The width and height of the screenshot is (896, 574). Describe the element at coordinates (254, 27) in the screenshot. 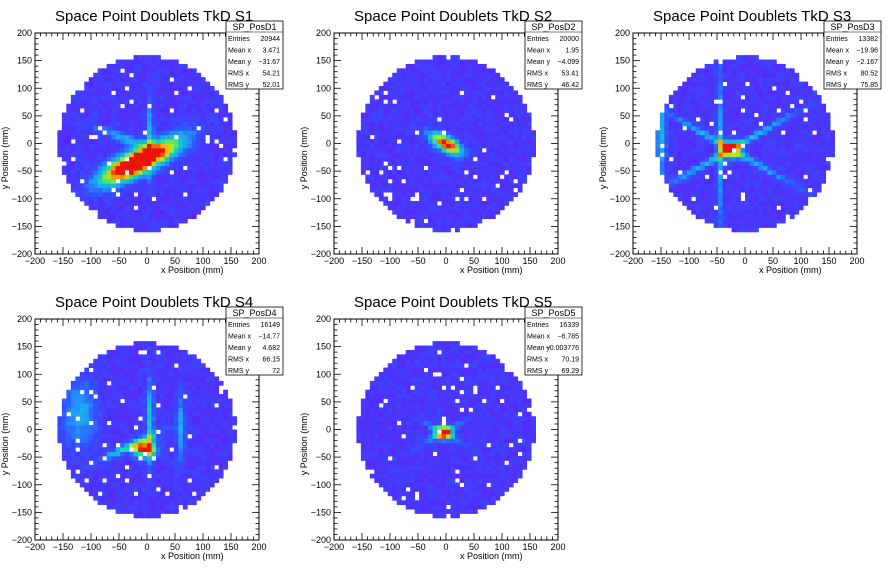

I see `stats-name: SP_PosD1` at that location.